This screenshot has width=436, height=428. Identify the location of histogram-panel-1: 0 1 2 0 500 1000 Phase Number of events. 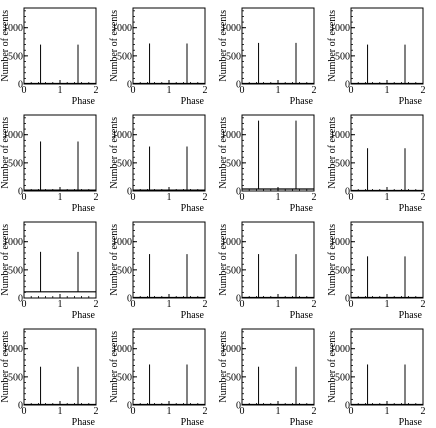
(54, 53).